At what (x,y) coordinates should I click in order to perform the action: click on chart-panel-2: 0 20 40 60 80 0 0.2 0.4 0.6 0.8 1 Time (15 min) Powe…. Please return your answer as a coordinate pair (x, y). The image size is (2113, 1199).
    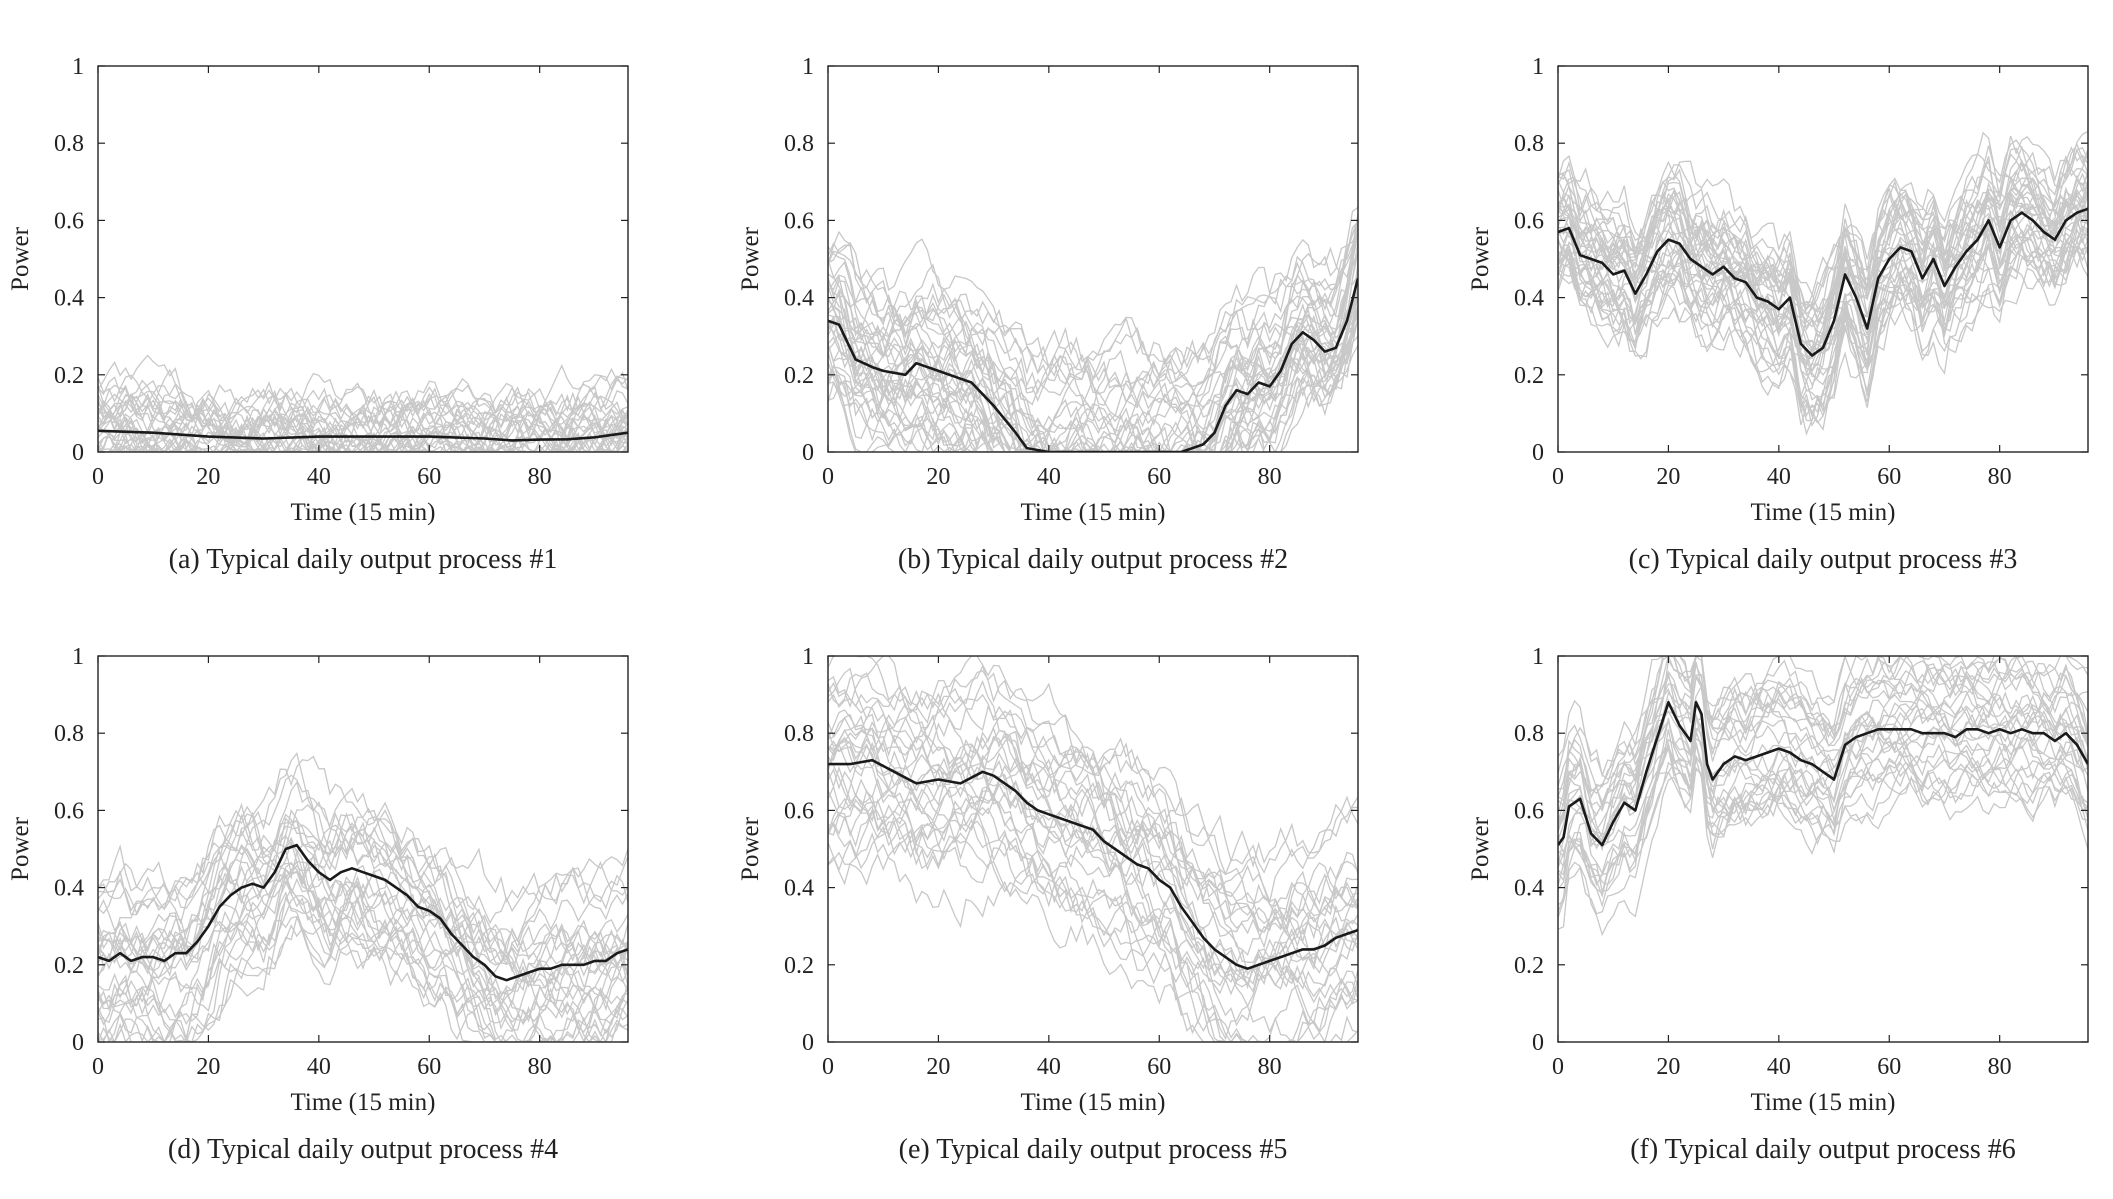
    Looking at the image, I should click on (1048, 290).